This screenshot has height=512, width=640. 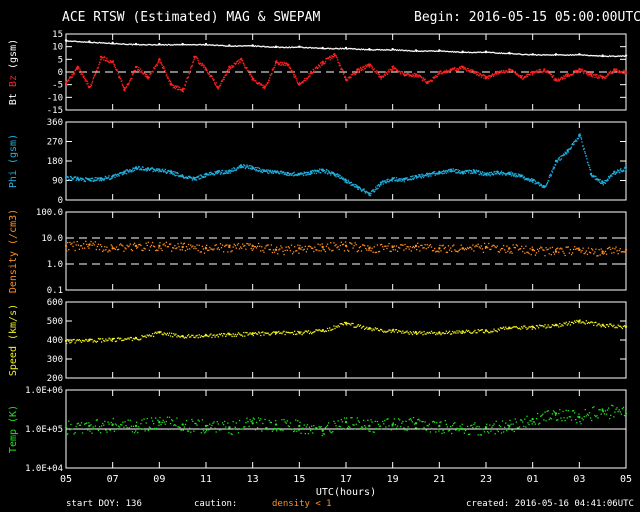 I want to click on ytick-label: 300, so click(x=55, y=360).